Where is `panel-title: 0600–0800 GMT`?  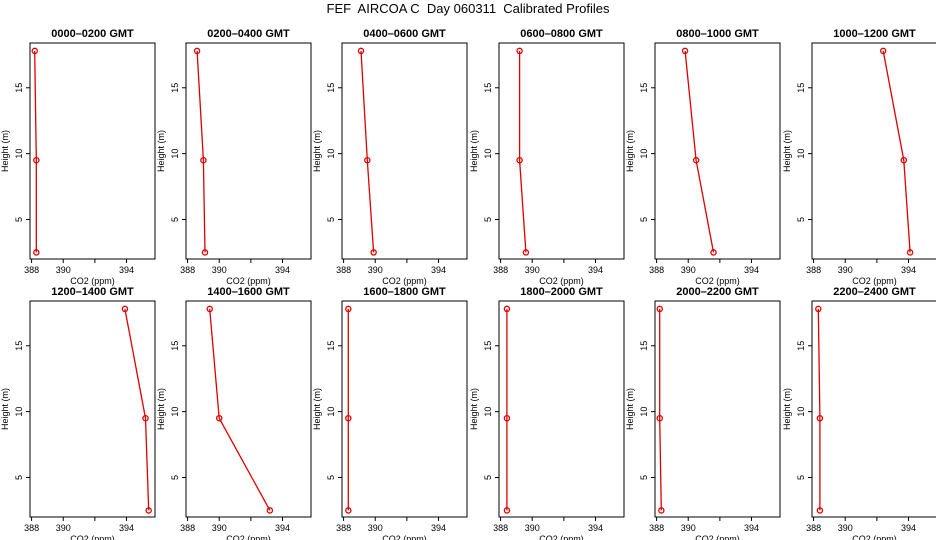
panel-title: 0600–0800 GMT is located at coordinates (561, 34).